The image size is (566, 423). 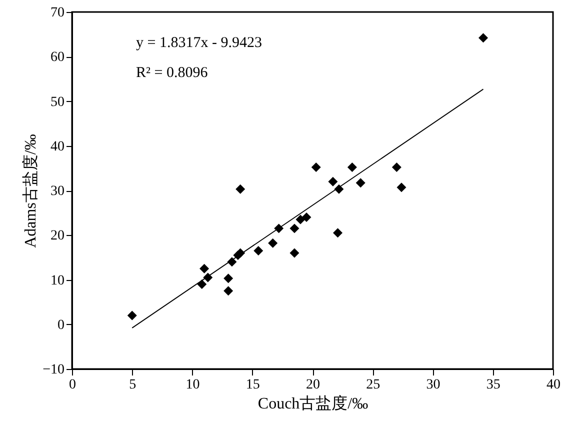 I want to click on x-tick-label: 10, so click(x=193, y=385).